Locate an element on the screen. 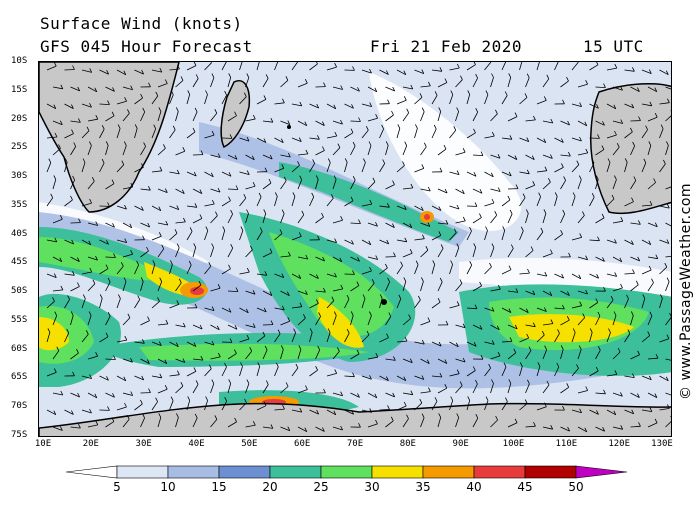 This screenshot has height=525, width=700. forecast-label: GFS 045 Hour Forecast is located at coordinates (146, 46).